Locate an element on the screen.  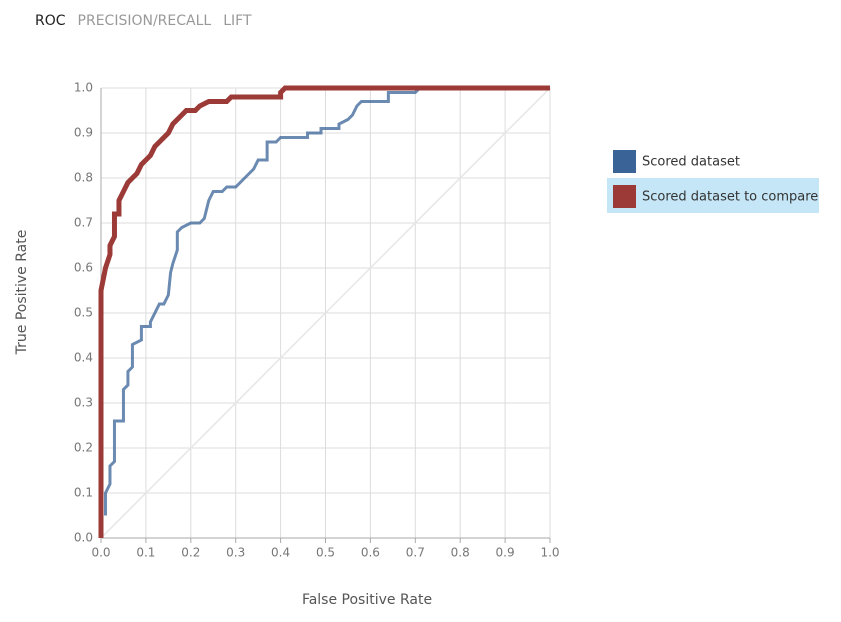
y-axis-label: True Positive Rate is located at coordinates (22, 293).